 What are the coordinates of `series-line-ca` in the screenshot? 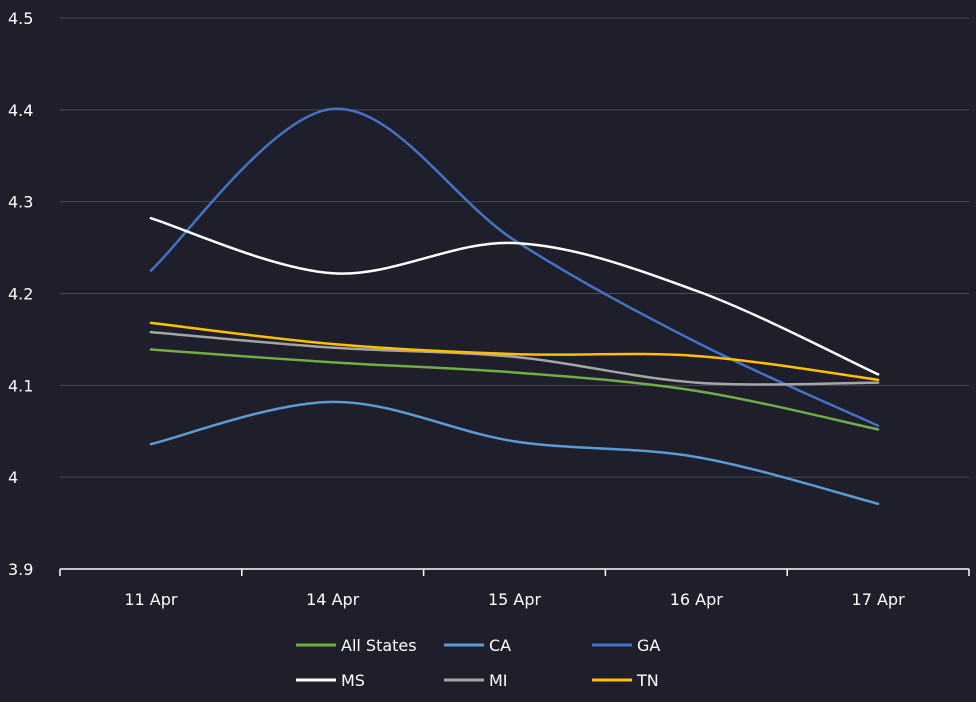 It's located at (514, 453).